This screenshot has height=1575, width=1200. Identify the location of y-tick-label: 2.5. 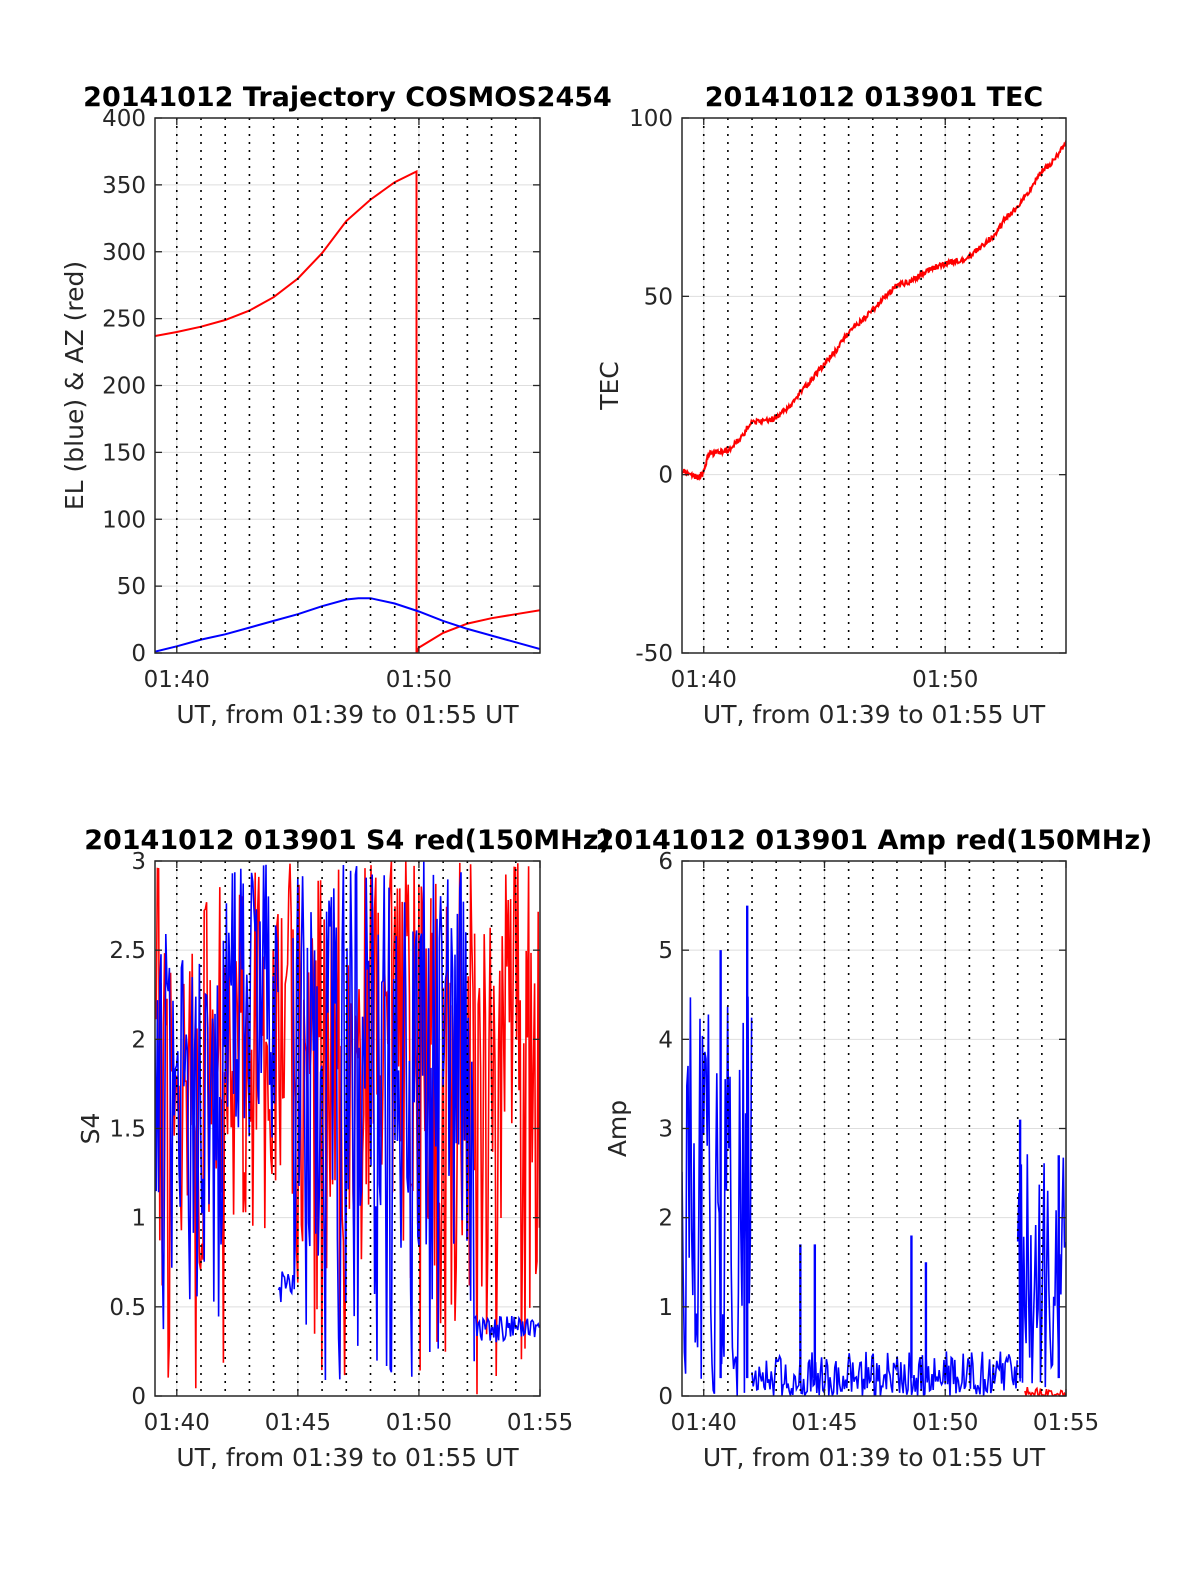
(127, 951).